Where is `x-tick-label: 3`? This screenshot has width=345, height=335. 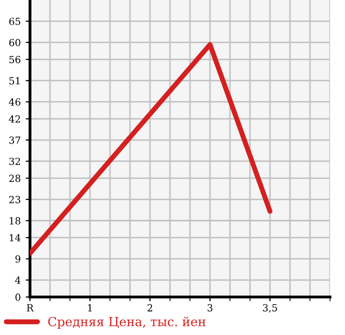 x-tick-label: 3 is located at coordinates (210, 308).